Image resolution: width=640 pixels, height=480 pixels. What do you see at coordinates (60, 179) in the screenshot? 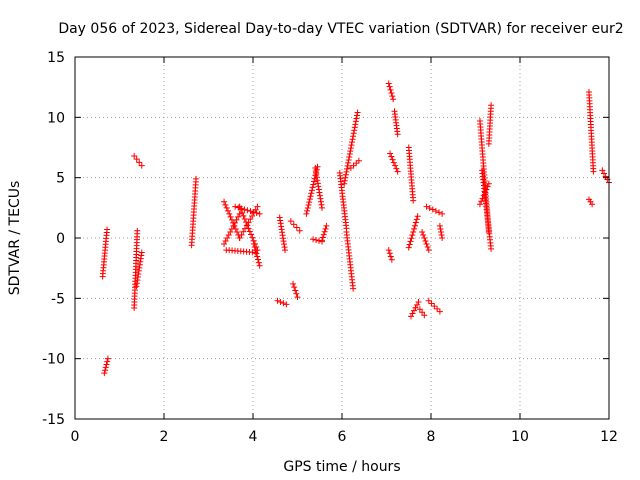
I see `y-tick-label: 5` at bounding box center [60, 179].